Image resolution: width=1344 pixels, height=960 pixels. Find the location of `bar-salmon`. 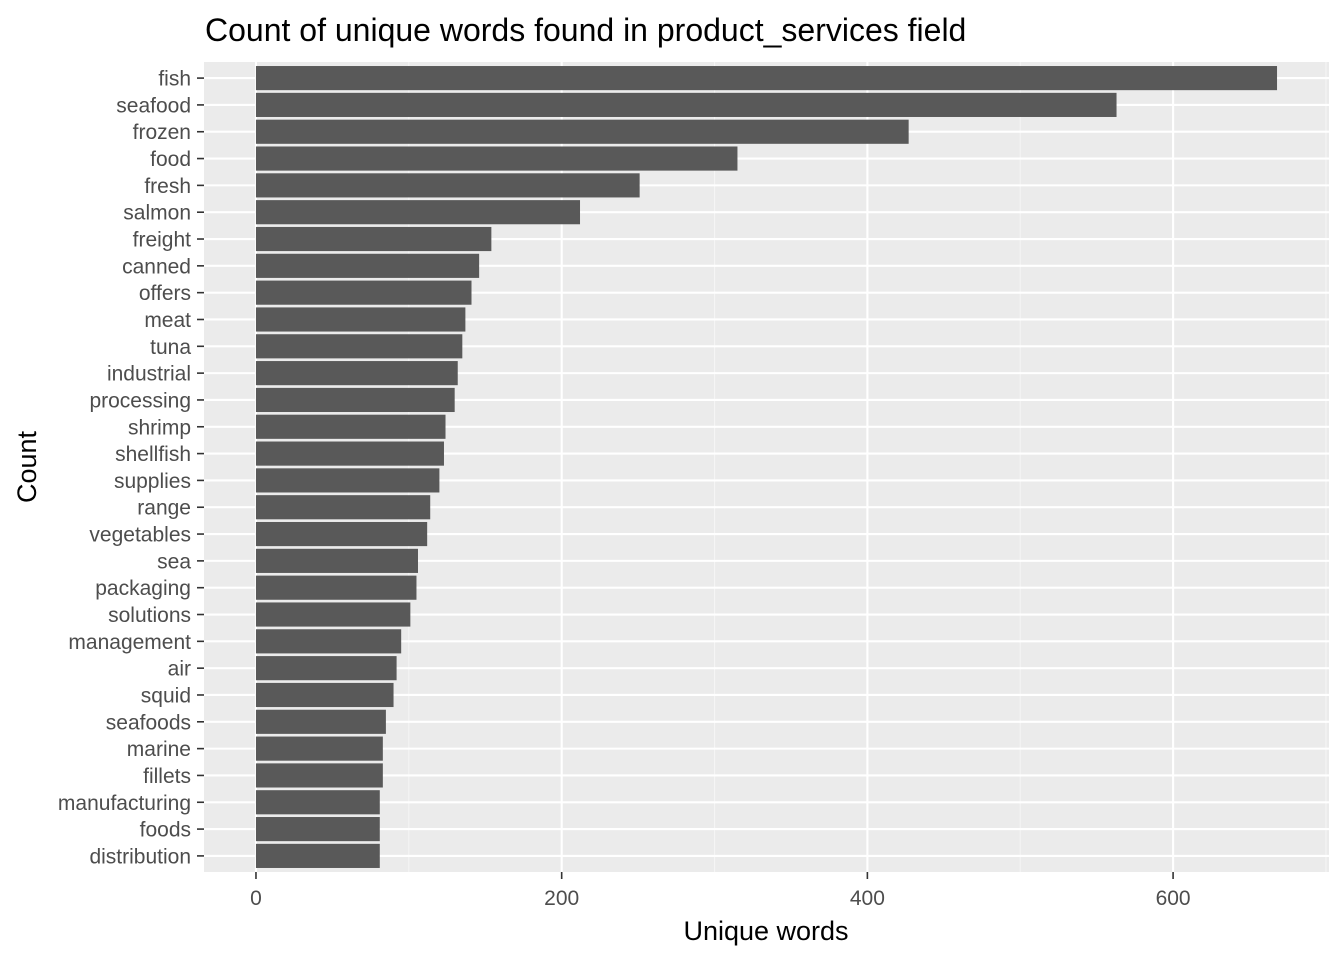

bar-salmon is located at coordinates (418, 212).